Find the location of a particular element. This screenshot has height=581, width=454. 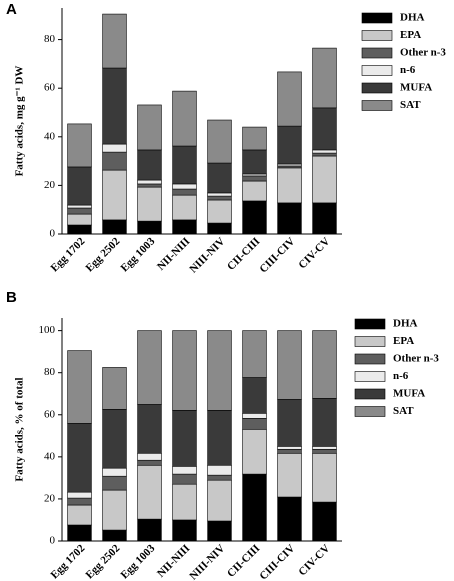

x-tick-label: Egg 1702 is located at coordinates (67, 254).